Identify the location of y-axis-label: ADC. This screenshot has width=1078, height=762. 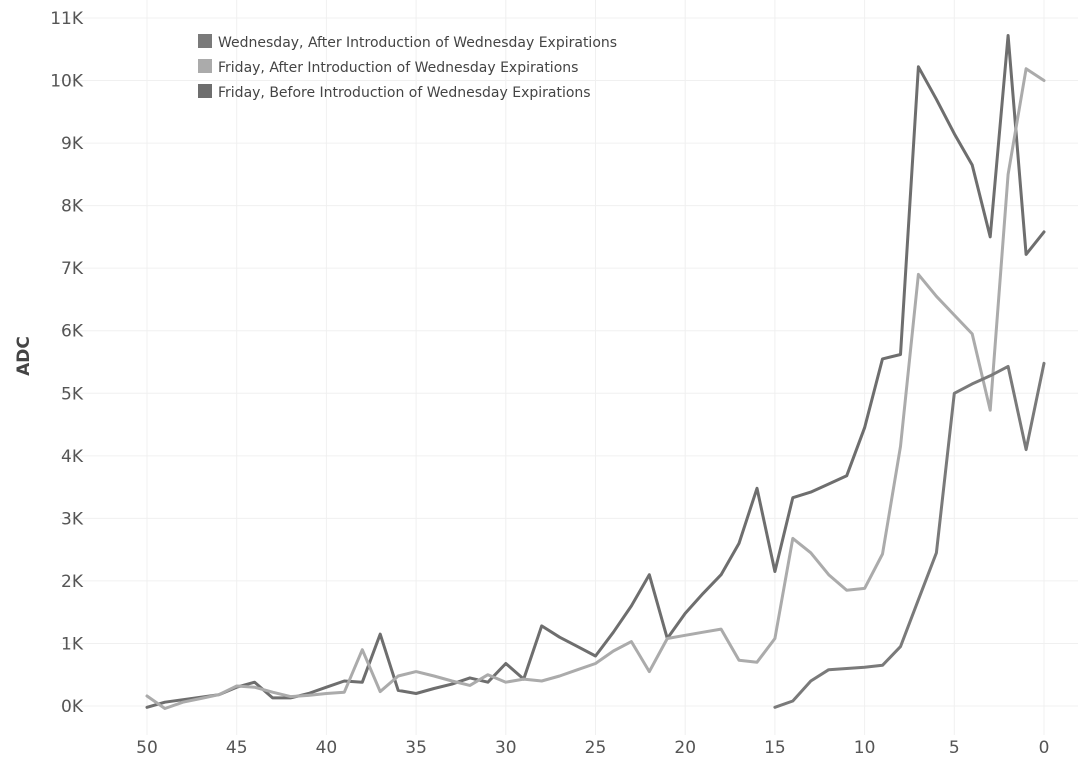
(24, 356).